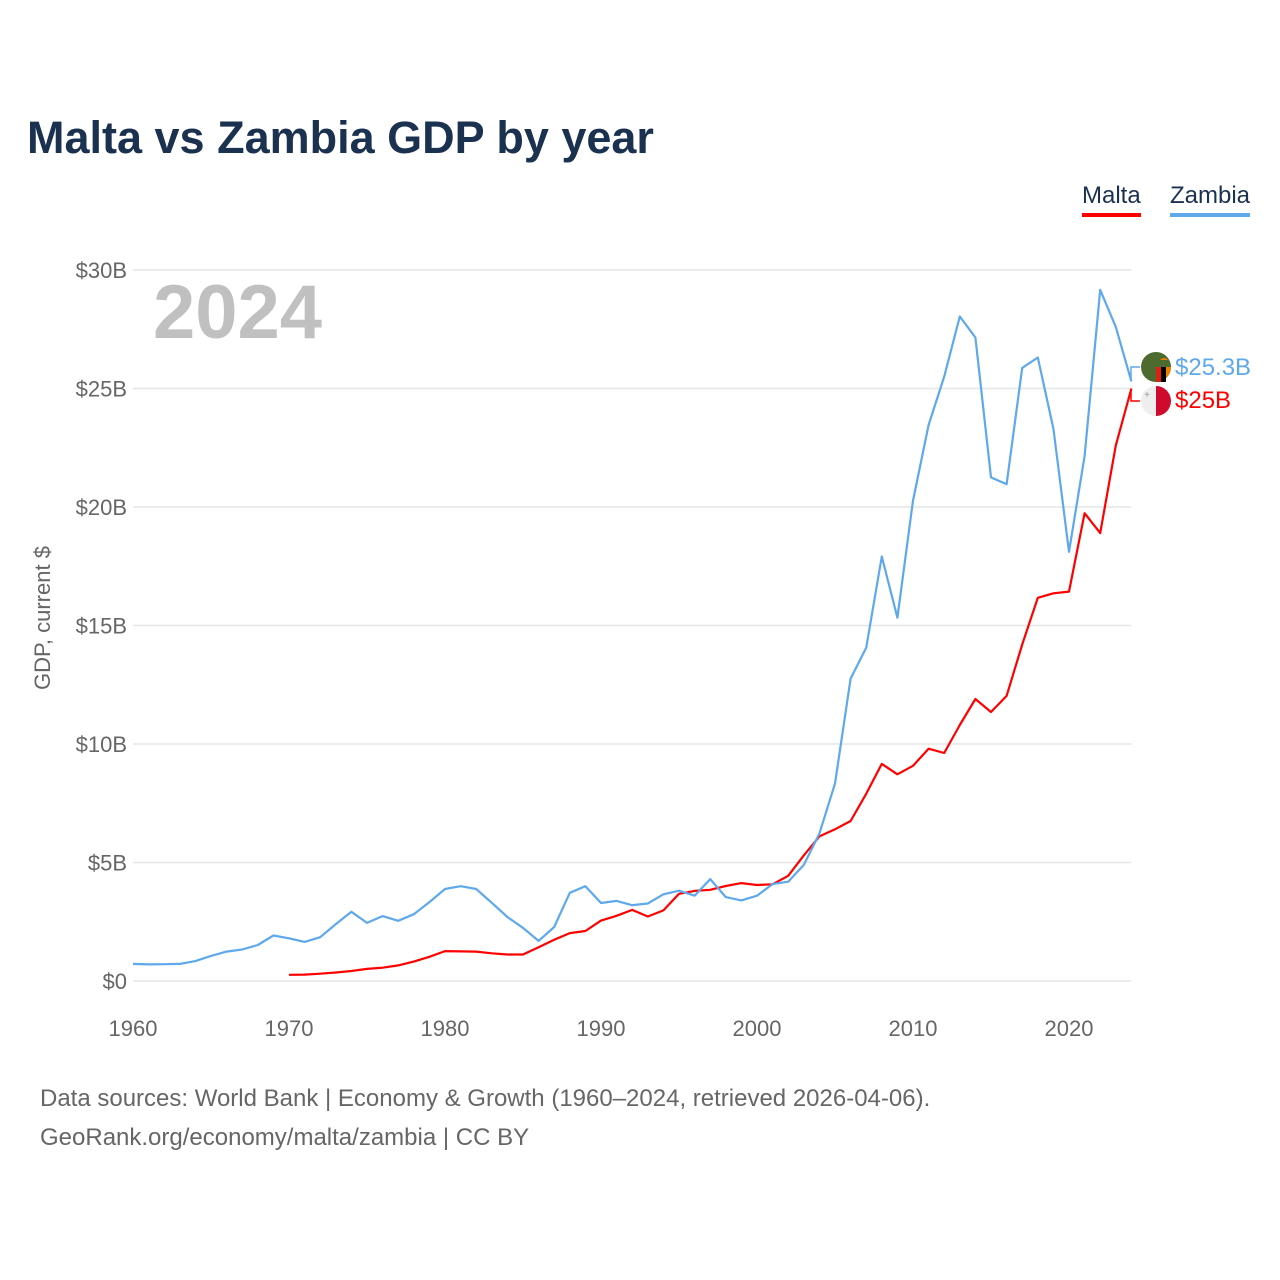 The image size is (1280, 1280). Describe the element at coordinates (101, 389) in the screenshot. I see `y-tick-label: $25B` at that location.